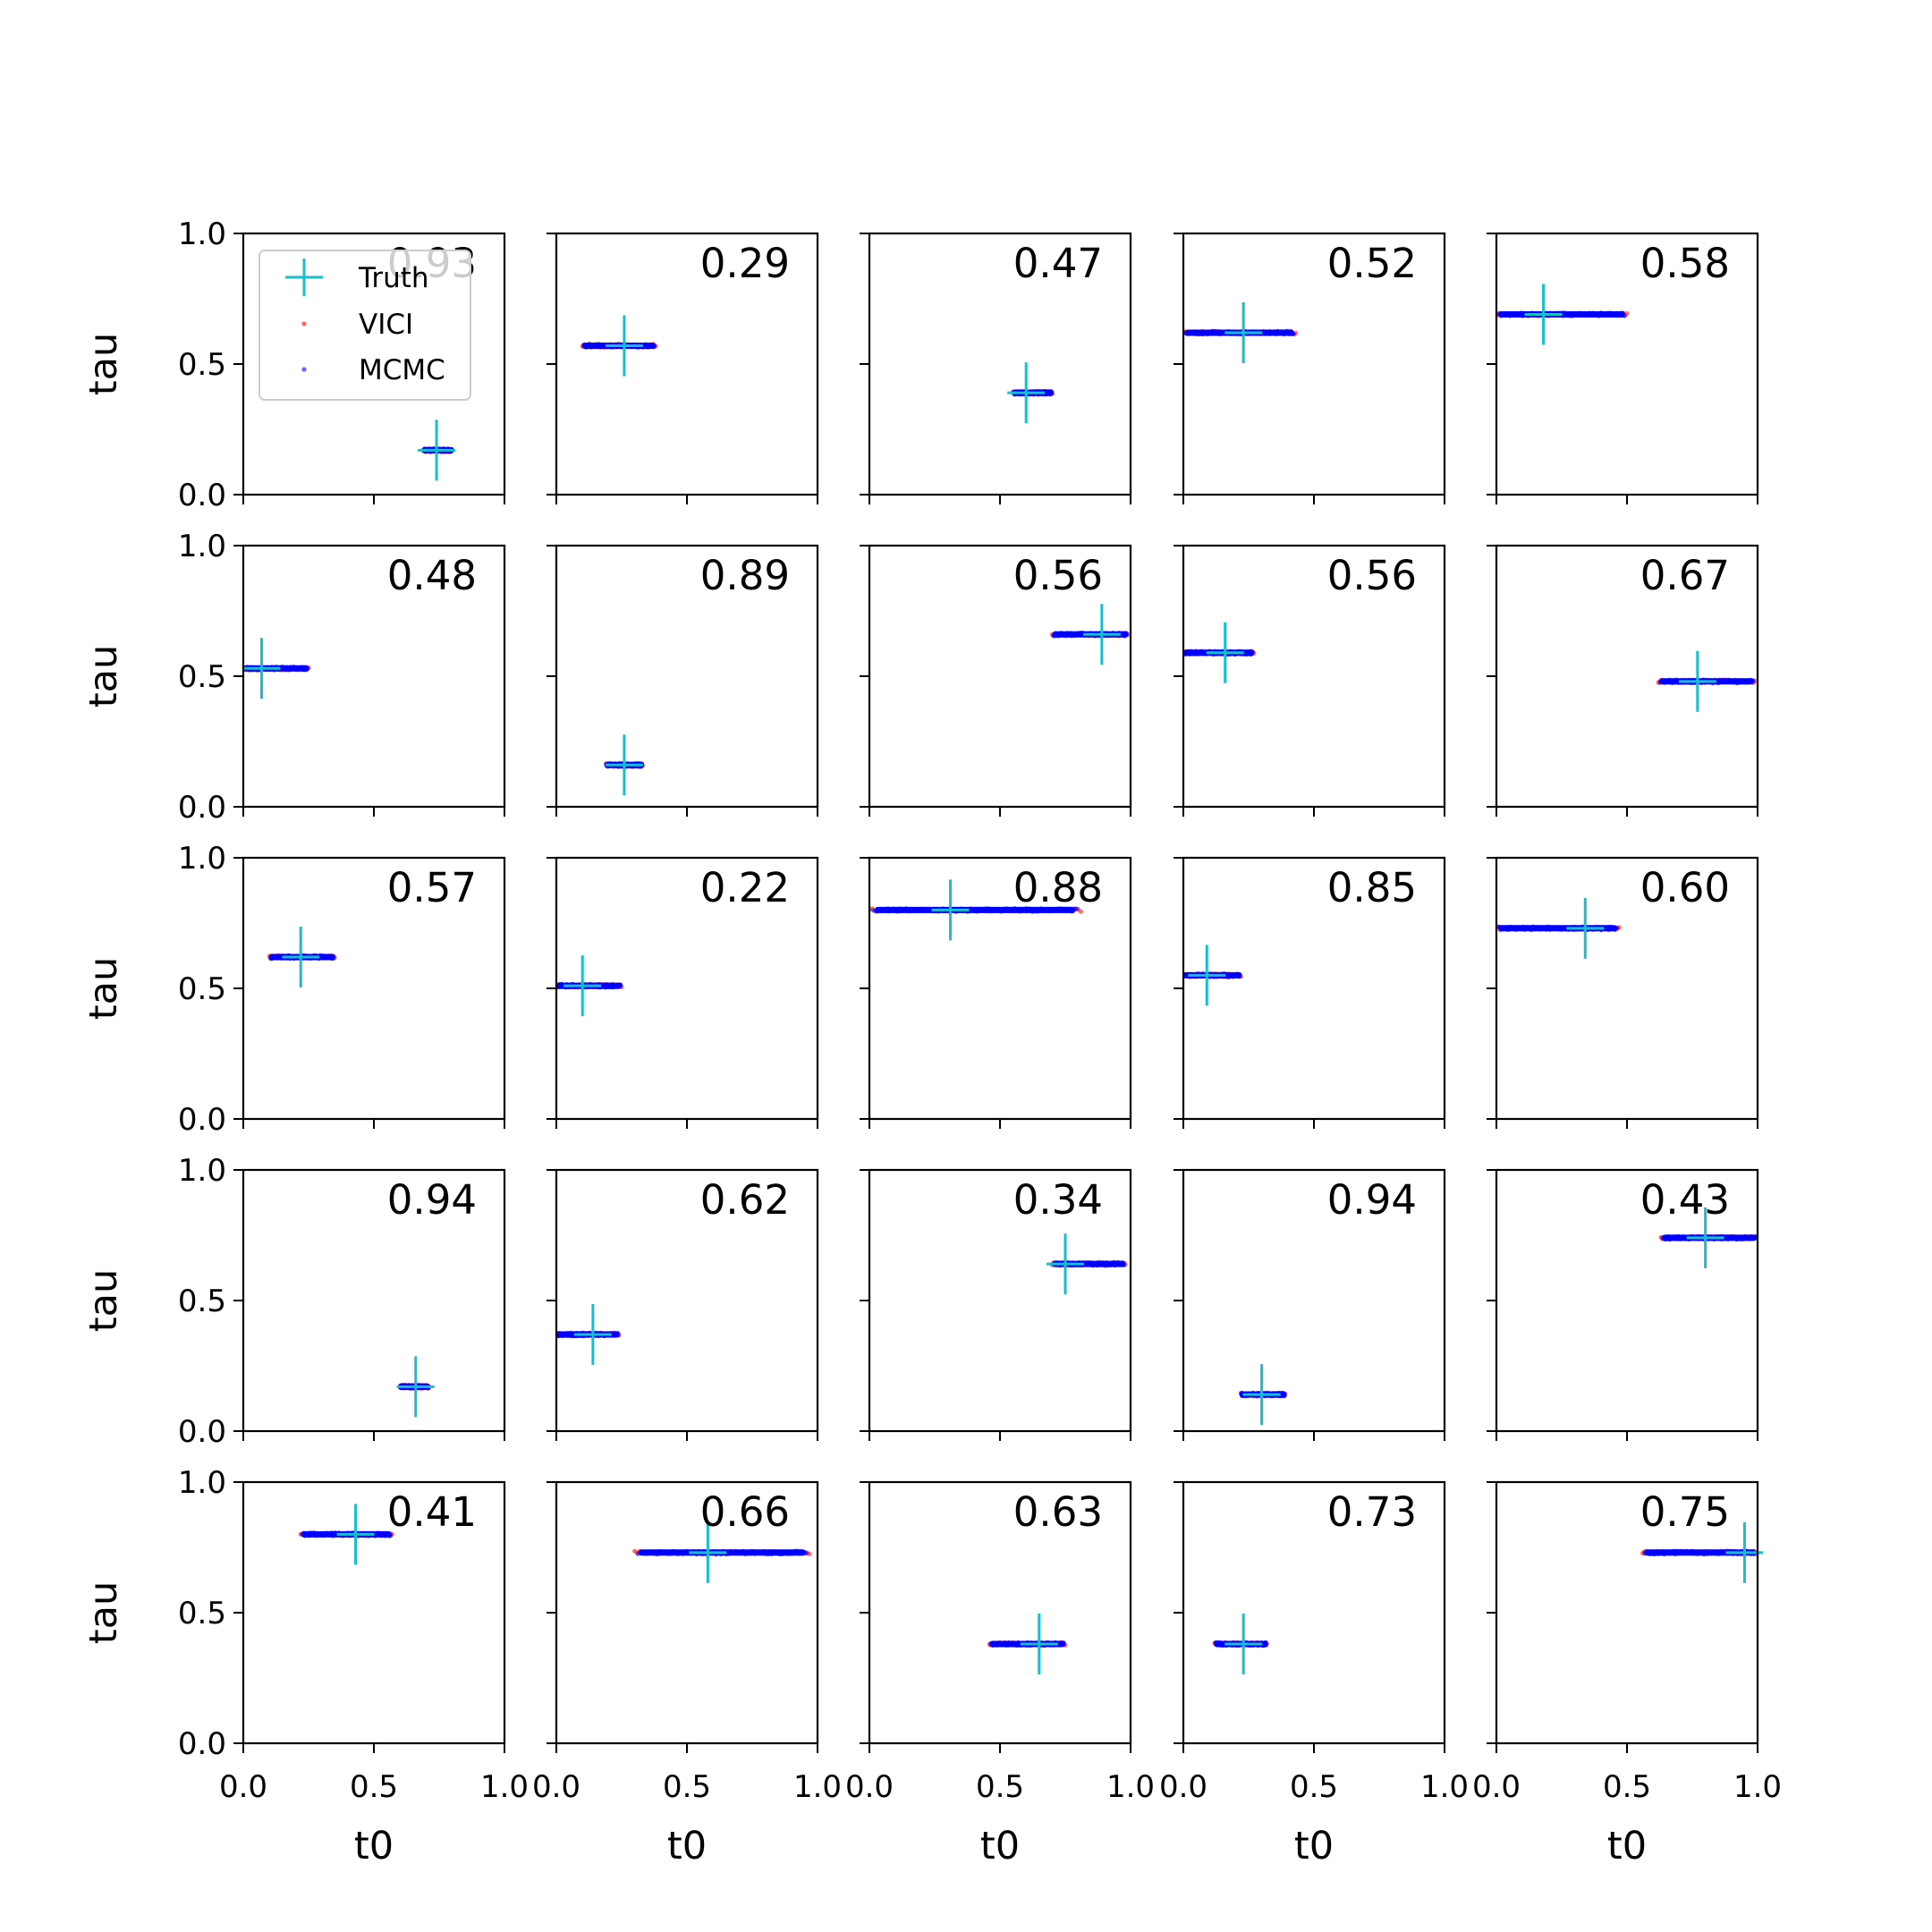 The height and width of the screenshot is (1932, 1932). Describe the element at coordinates (1310, 992) in the screenshot. I see `subplot-3-4: 0.85` at that location.